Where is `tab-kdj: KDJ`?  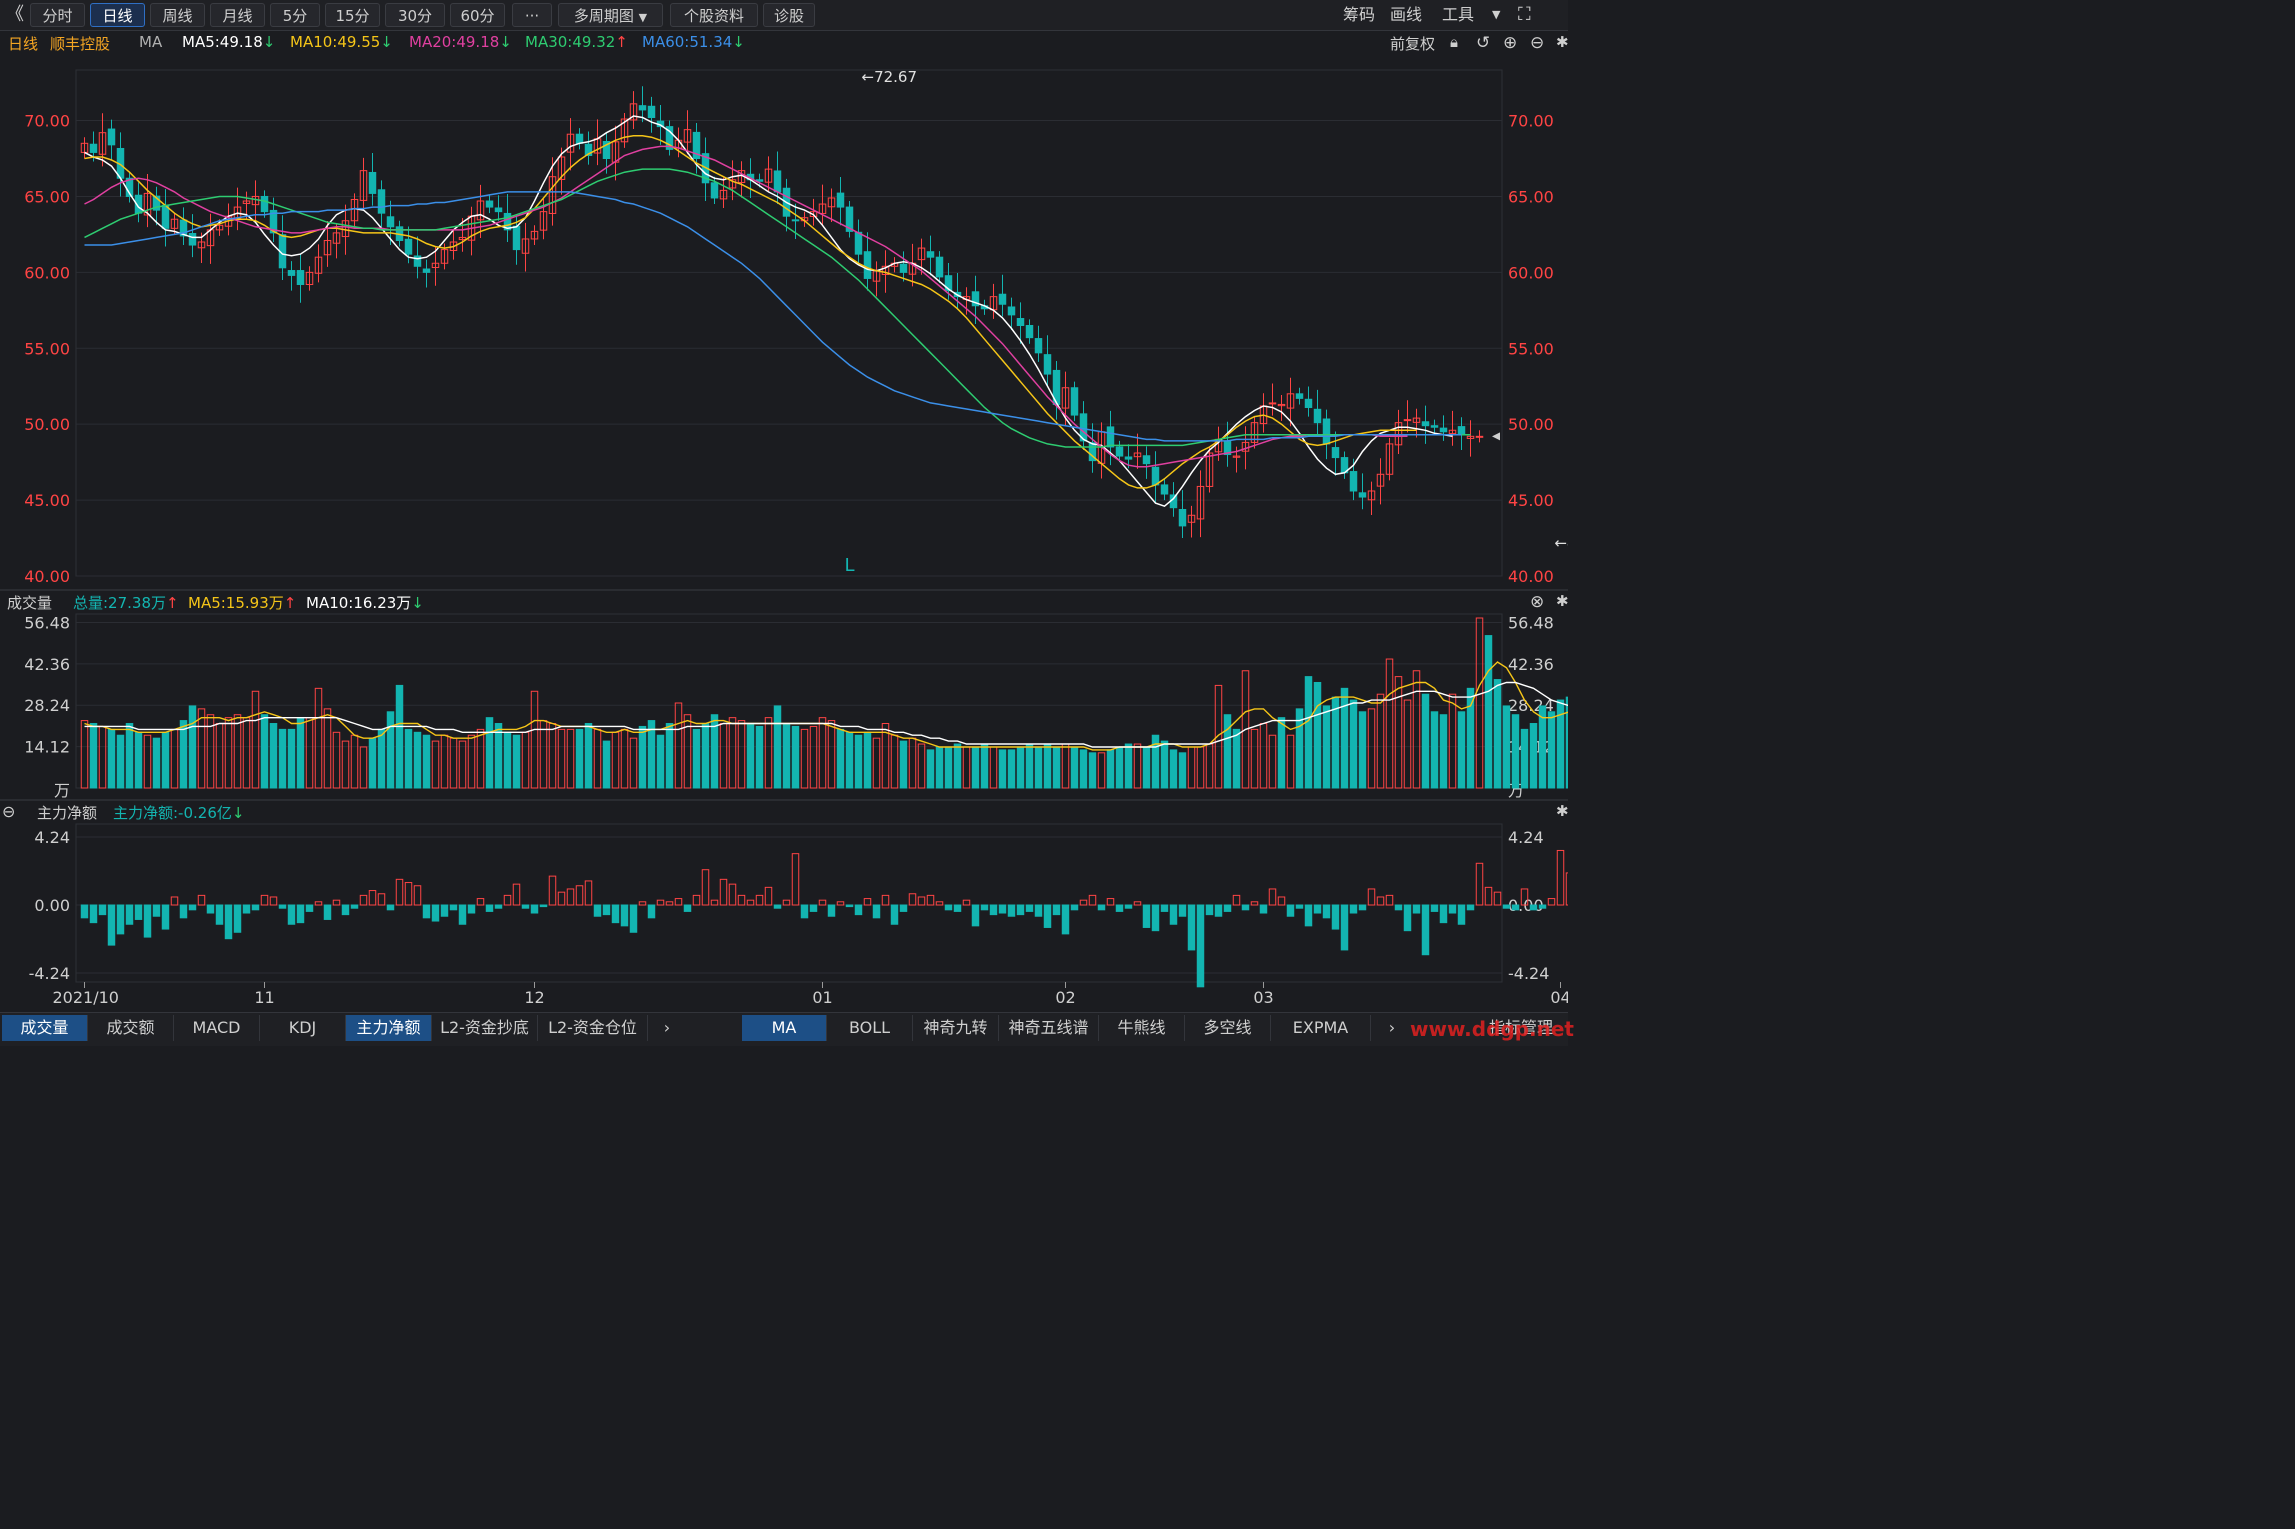 tab-kdj: KDJ is located at coordinates (303, 1028).